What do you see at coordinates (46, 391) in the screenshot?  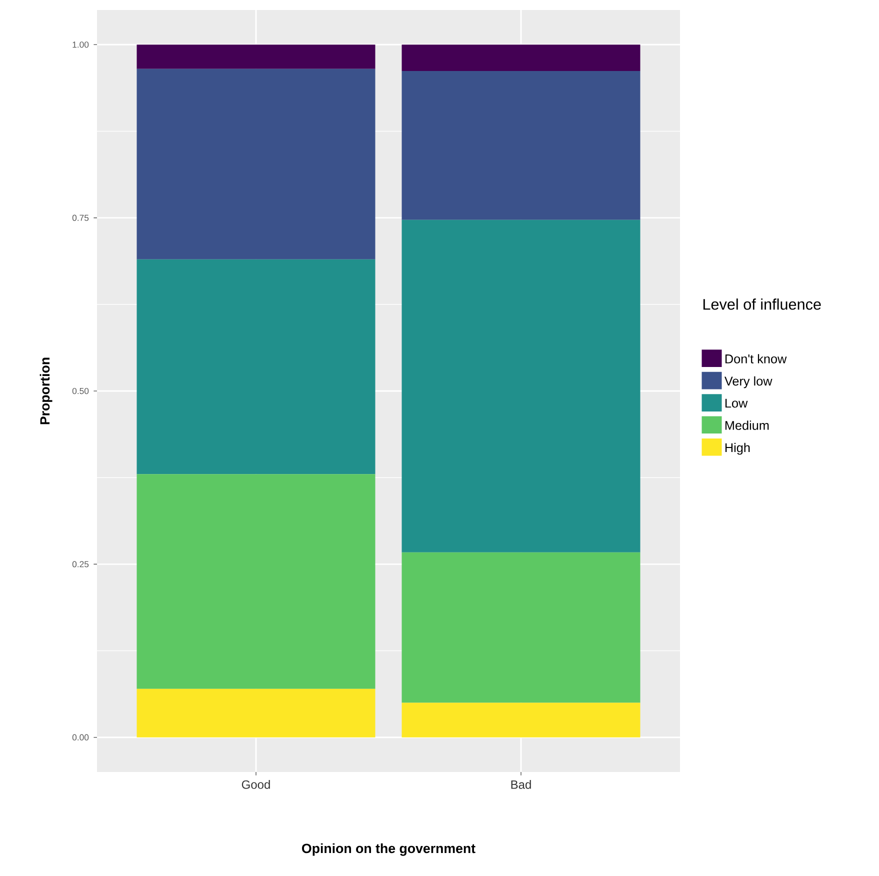 I see `y-axis-title: Proportion` at bounding box center [46, 391].